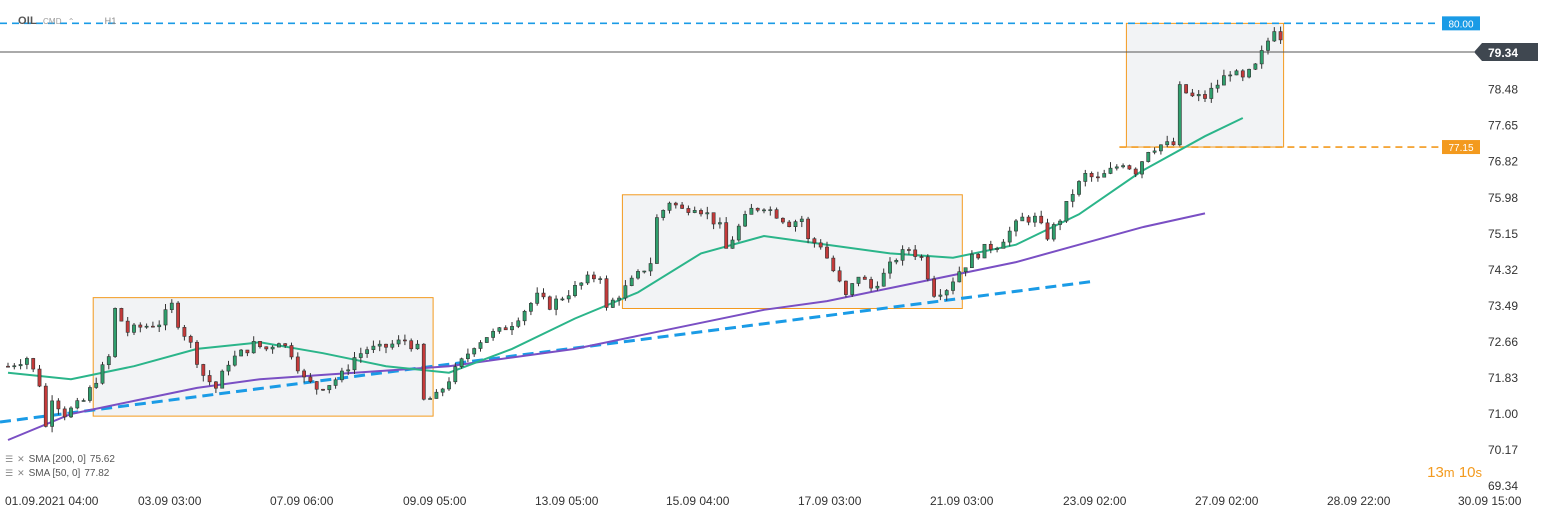  I want to click on y-tick-label: 73.49, so click(1503, 306).